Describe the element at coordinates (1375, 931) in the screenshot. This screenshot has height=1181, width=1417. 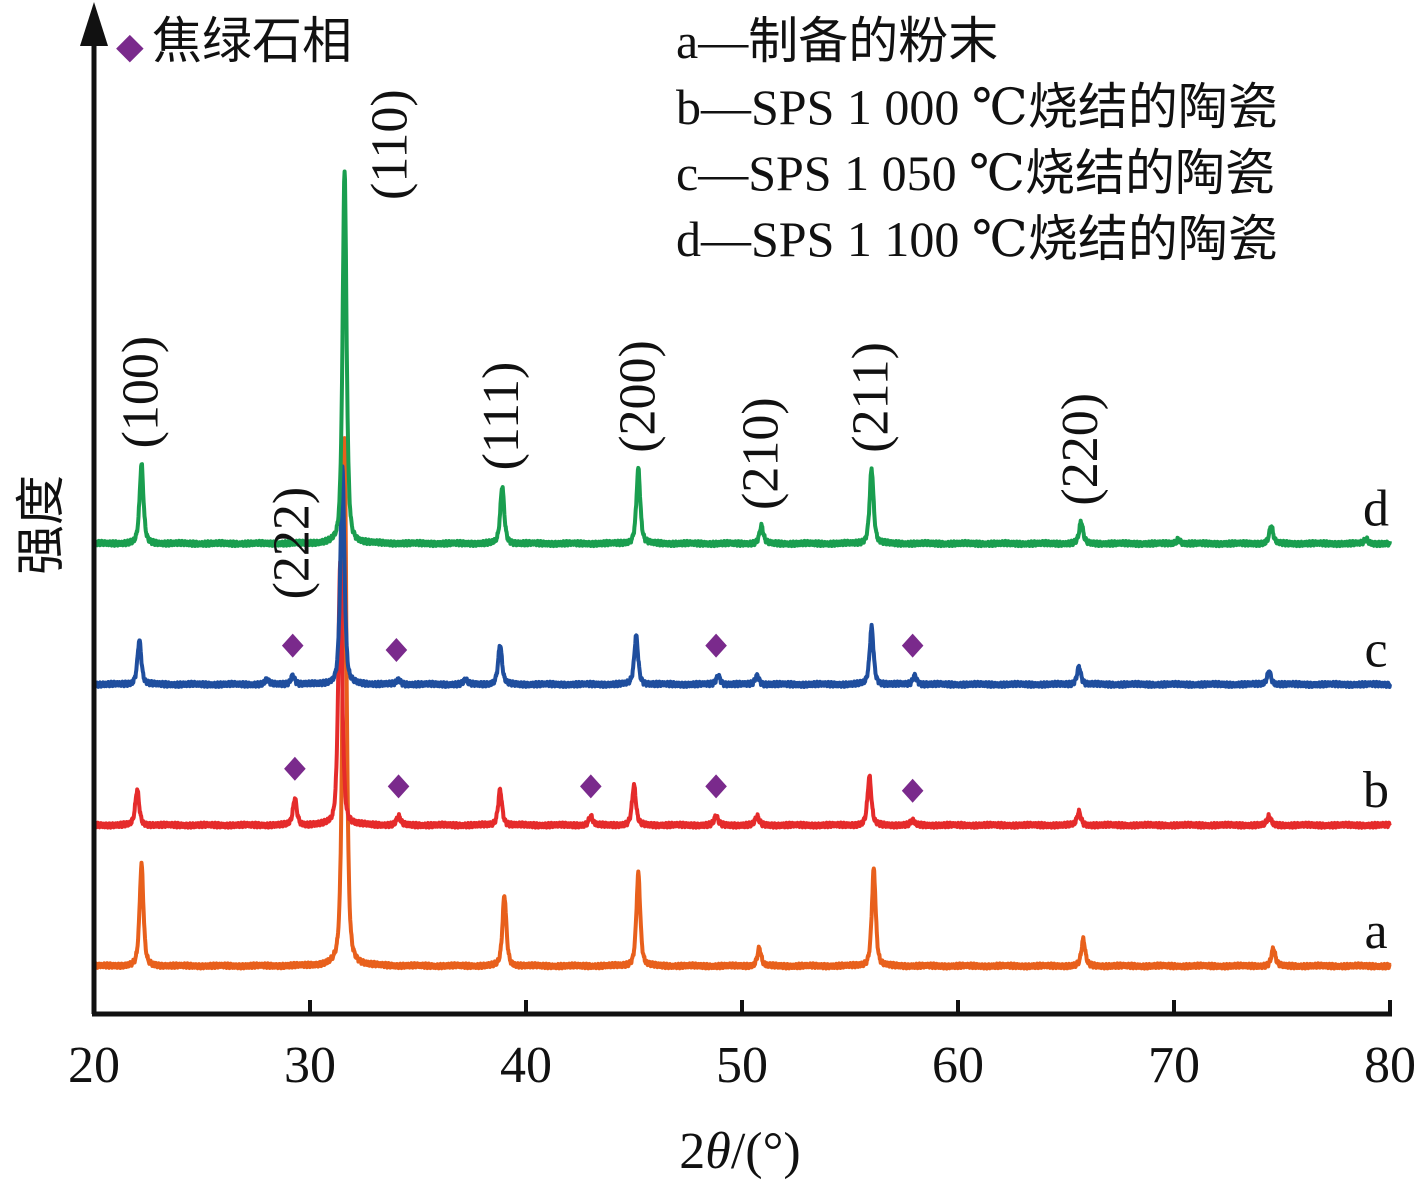
I see `series-label-a: a` at that location.